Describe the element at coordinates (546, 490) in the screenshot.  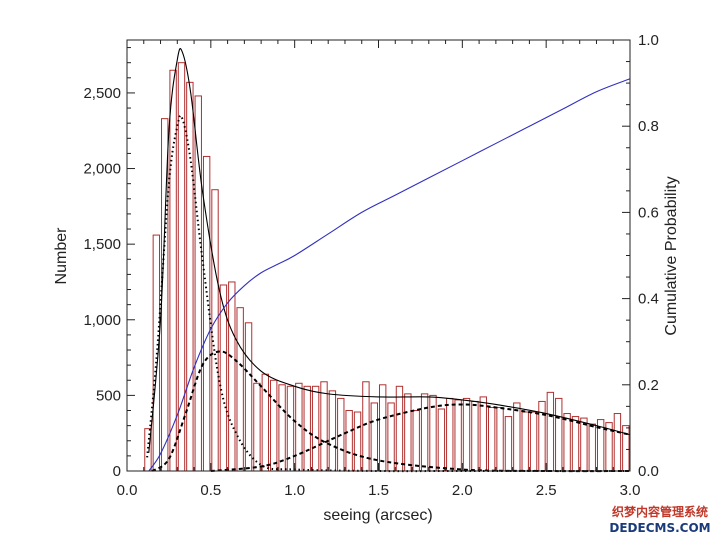
I see `x-tick-label: 2.5` at that location.